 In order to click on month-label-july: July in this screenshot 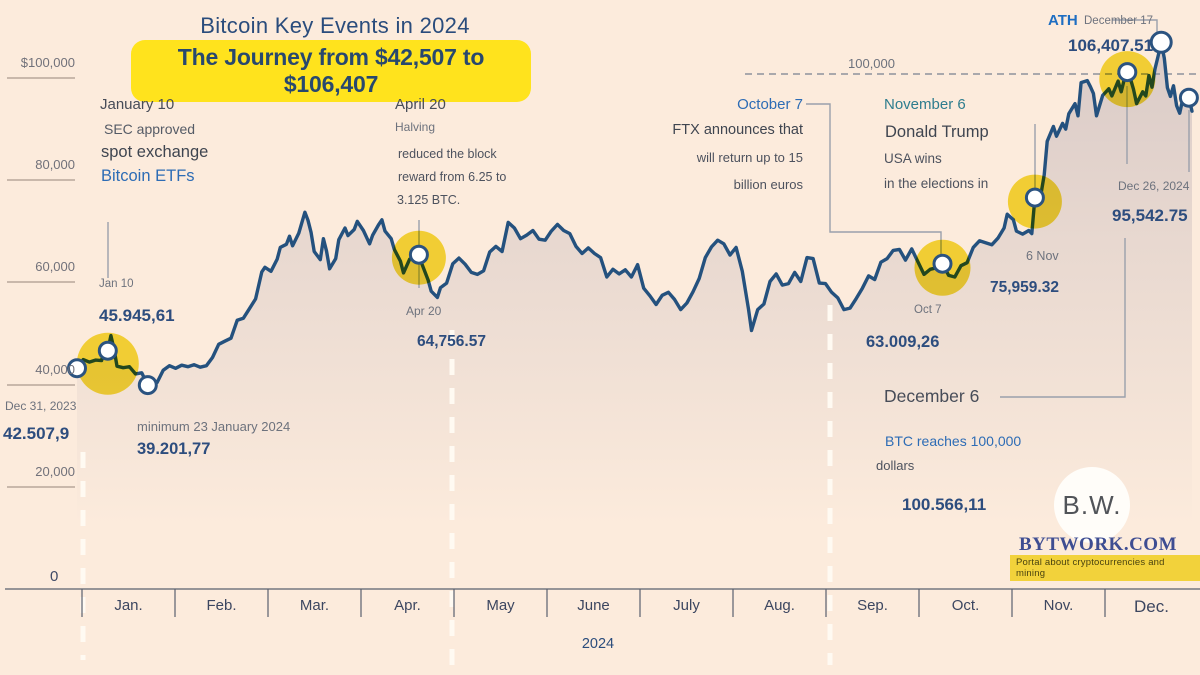, I will do `click(686, 605)`.